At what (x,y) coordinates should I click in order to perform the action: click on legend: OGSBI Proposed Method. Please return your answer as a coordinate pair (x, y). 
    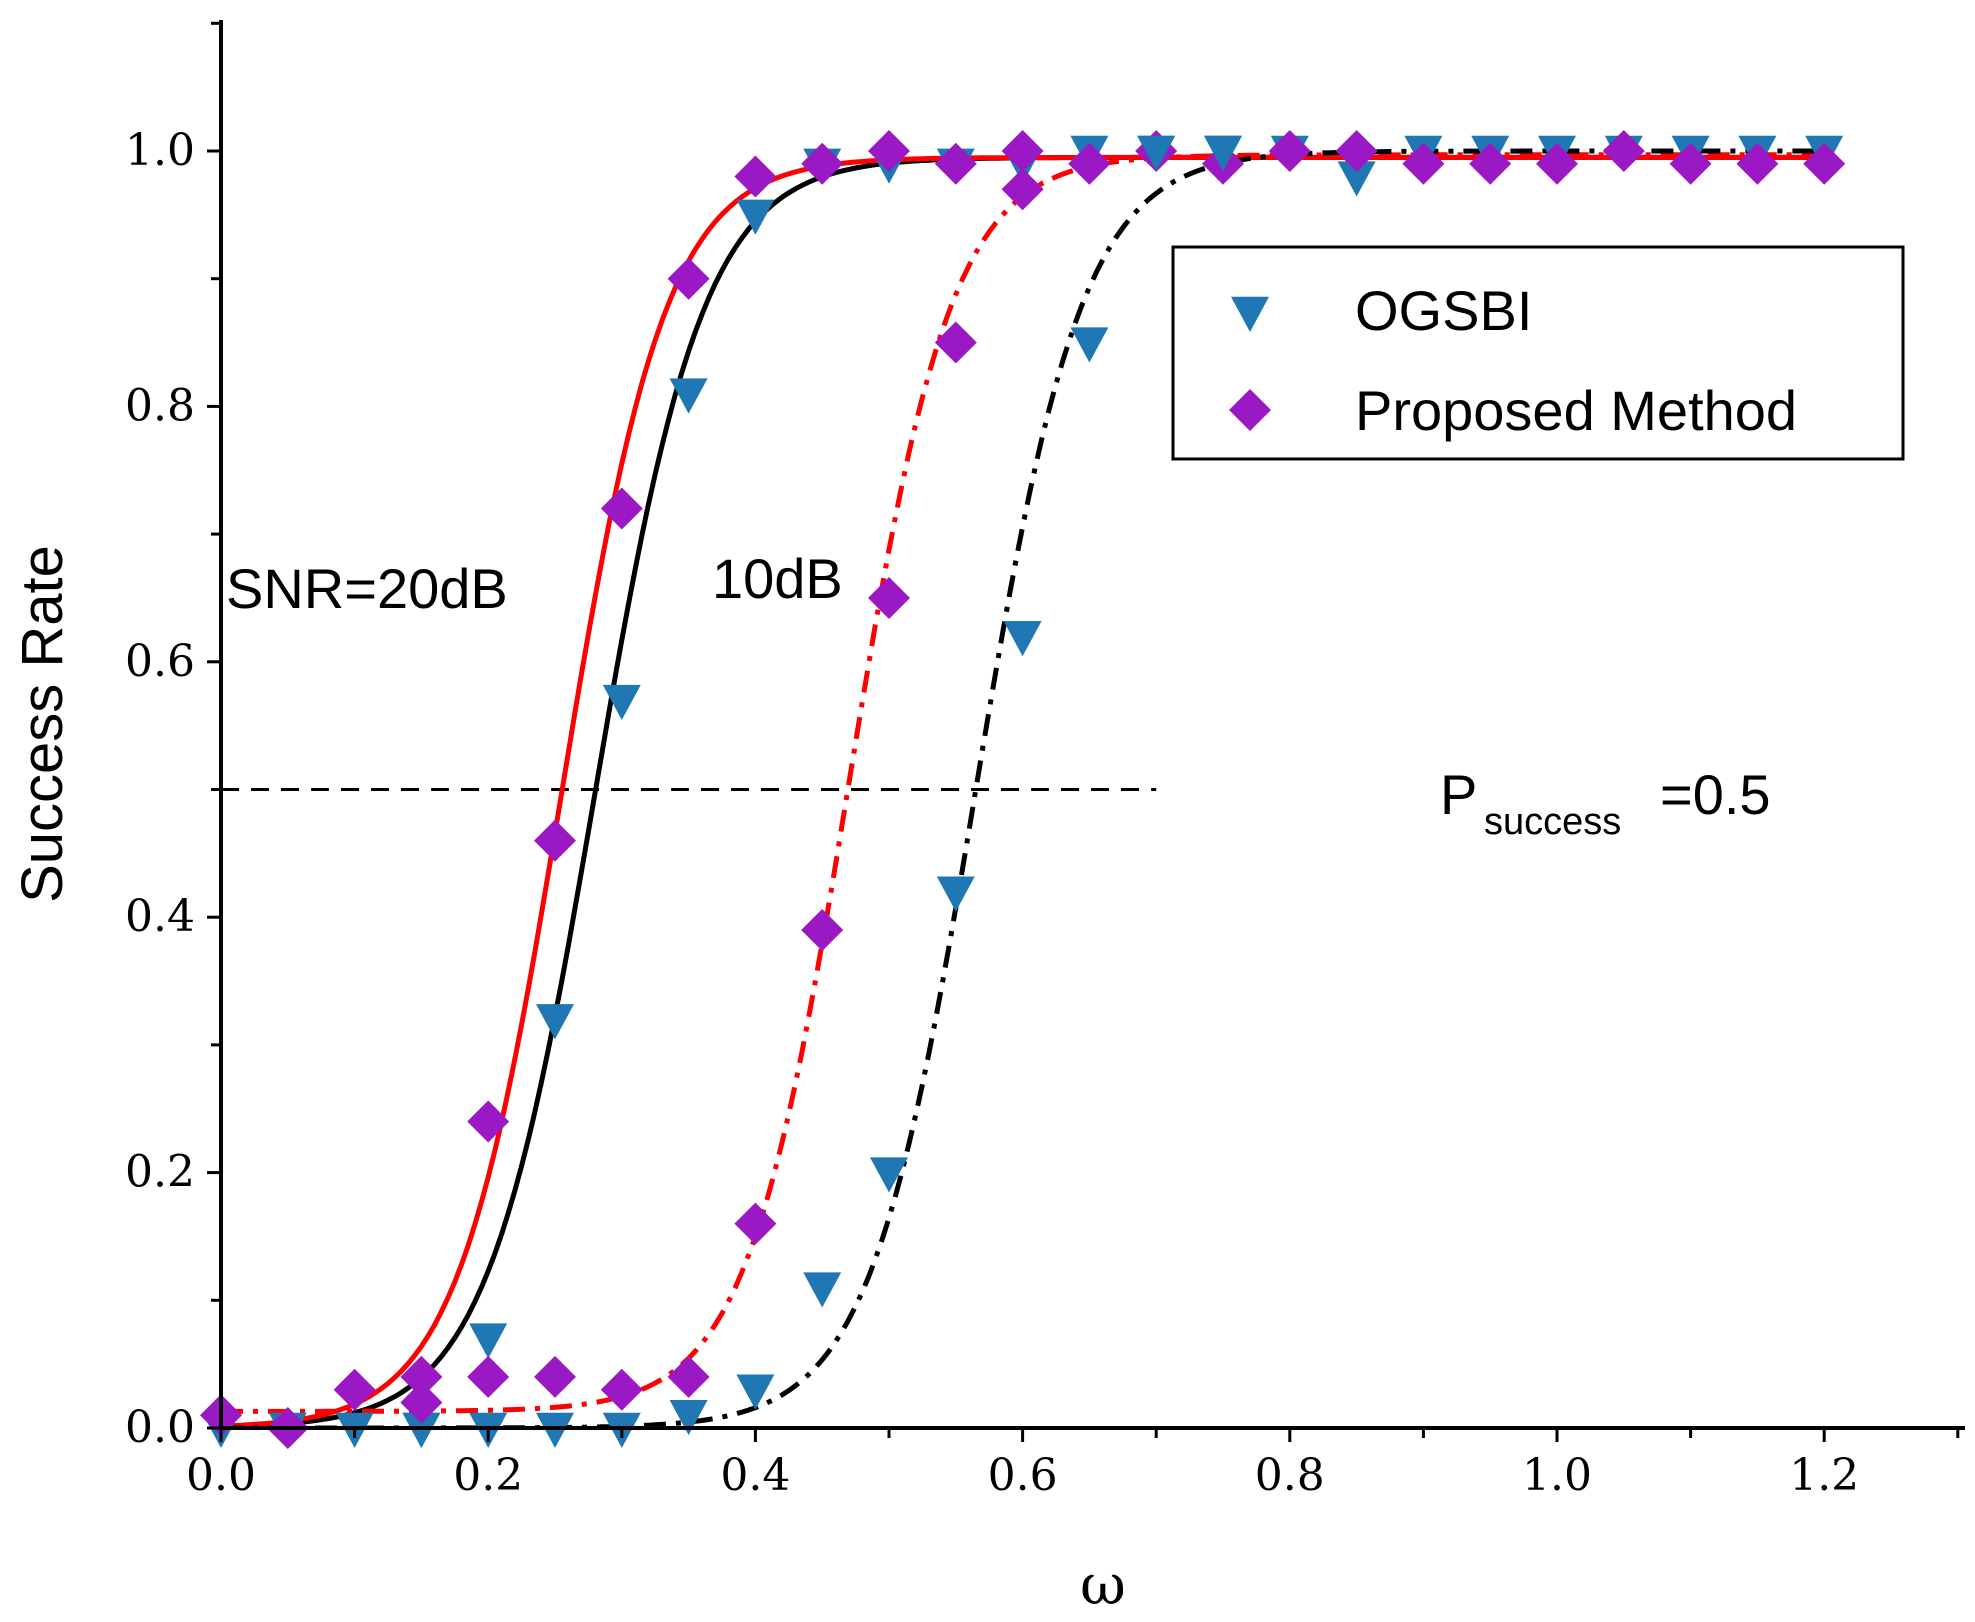
    Looking at the image, I should click on (1538, 353).